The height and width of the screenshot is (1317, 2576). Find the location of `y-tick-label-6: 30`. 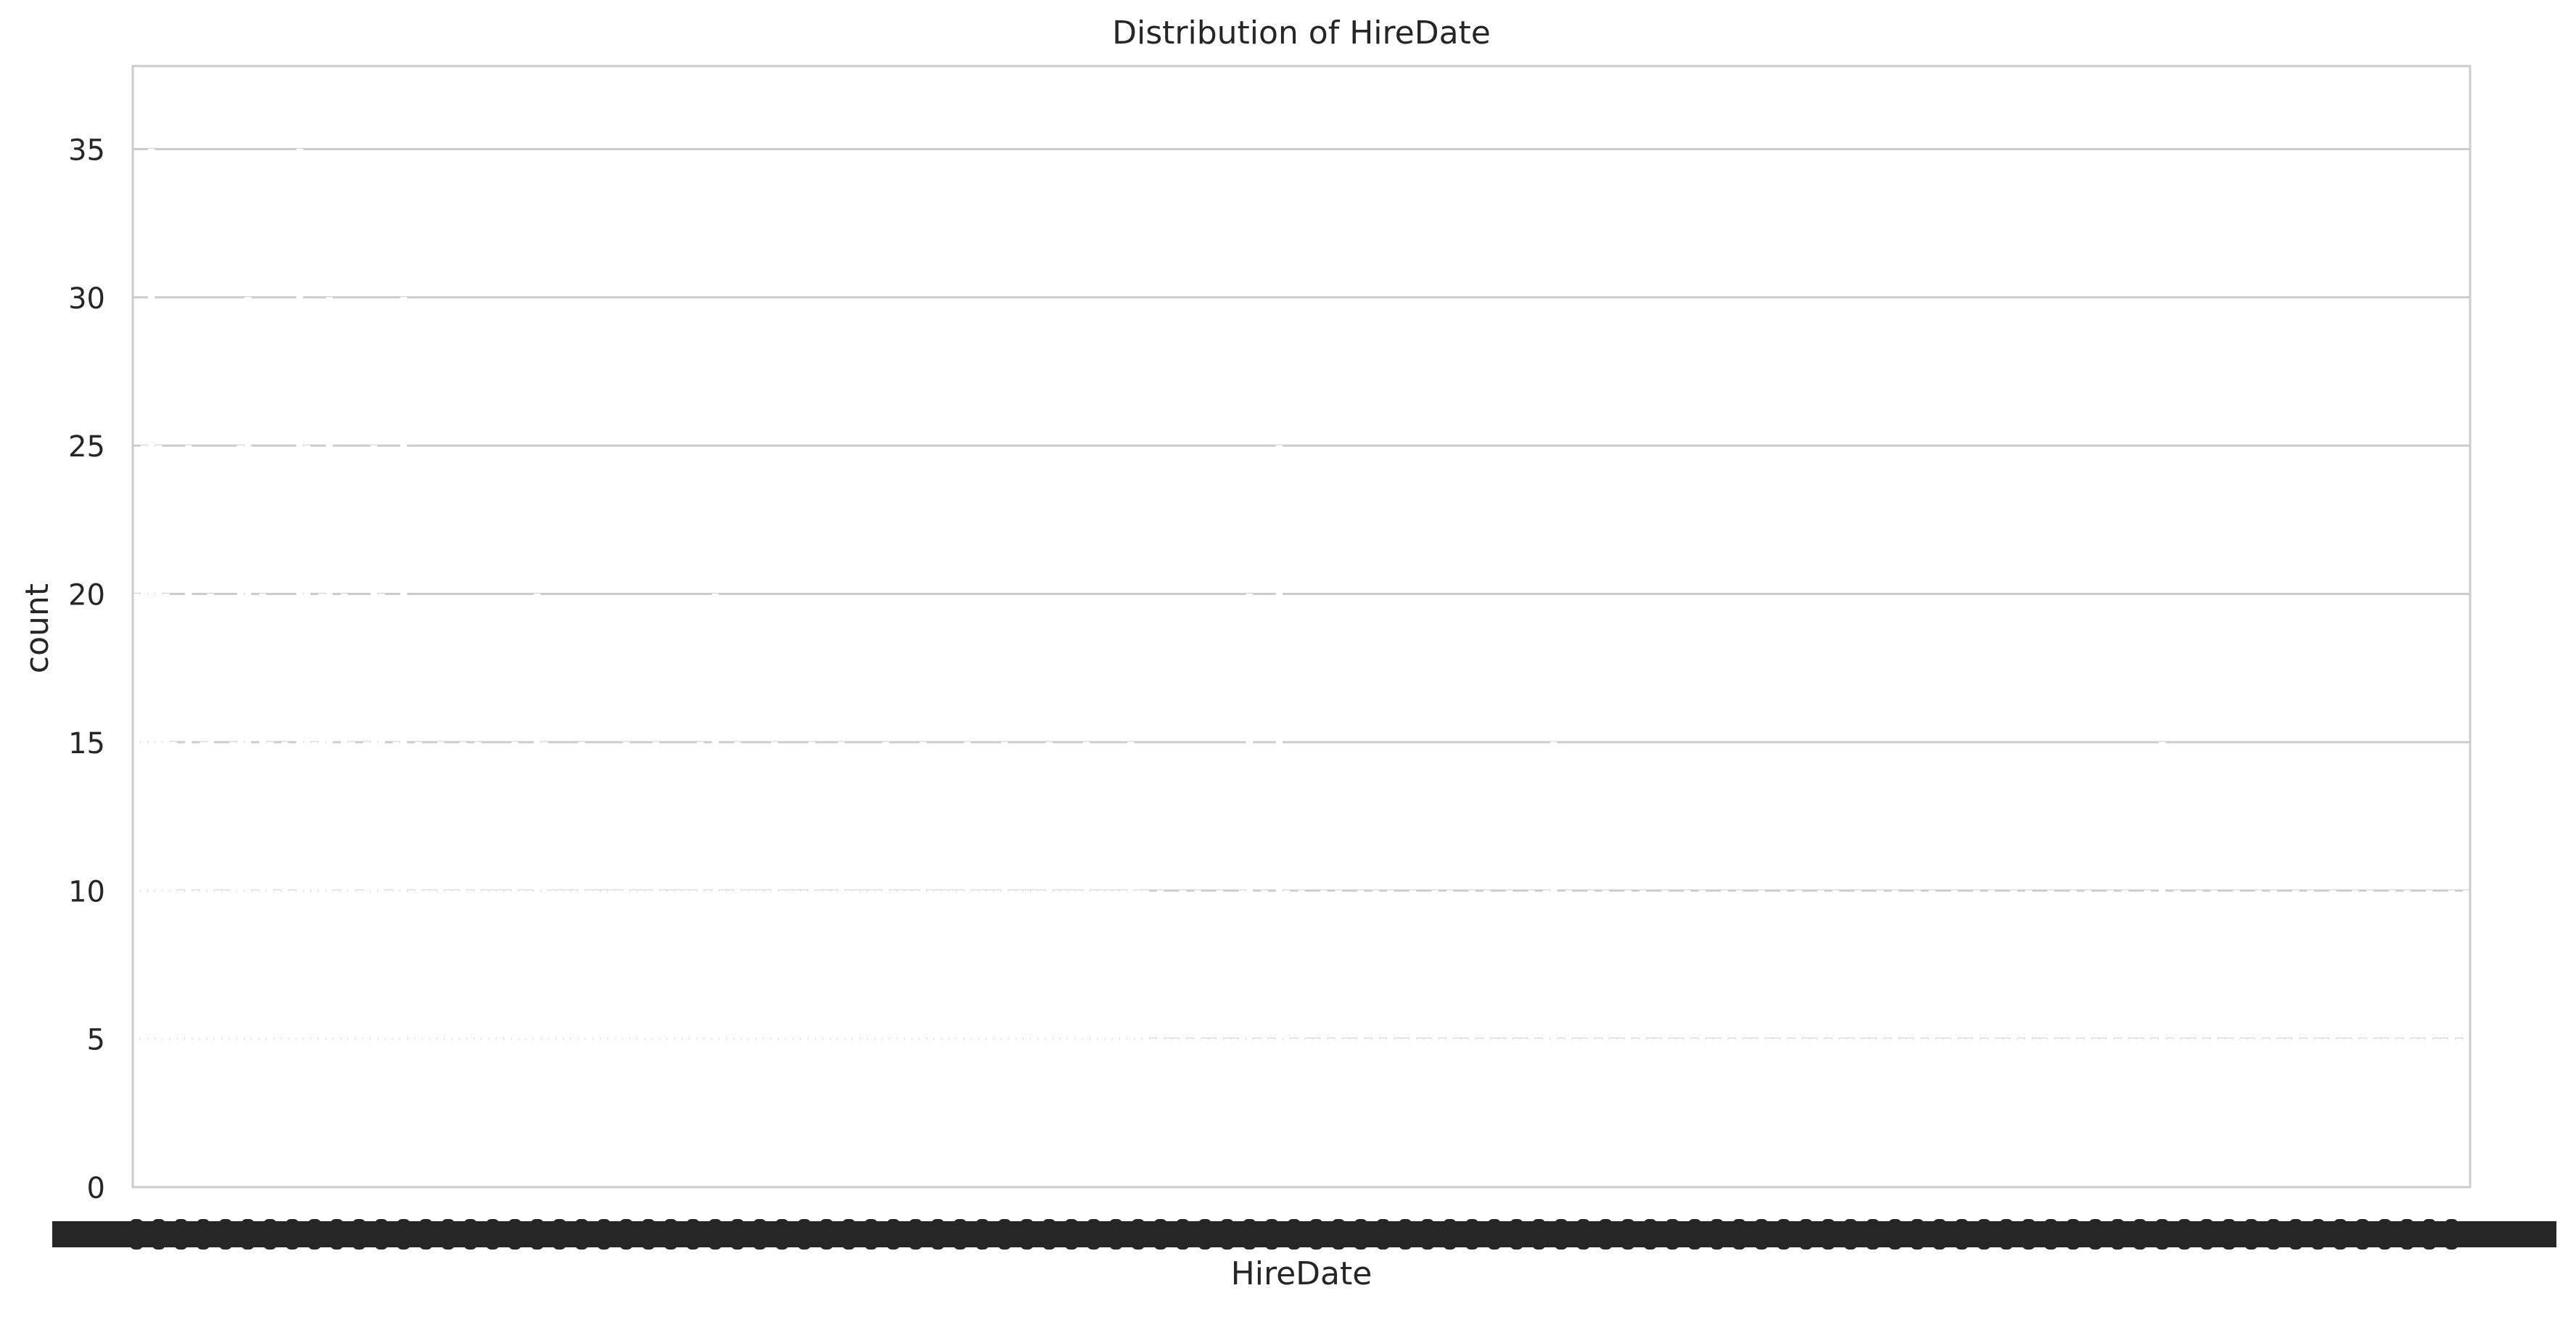

y-tick-label-6: 30 is located at coordinates (86, 299).